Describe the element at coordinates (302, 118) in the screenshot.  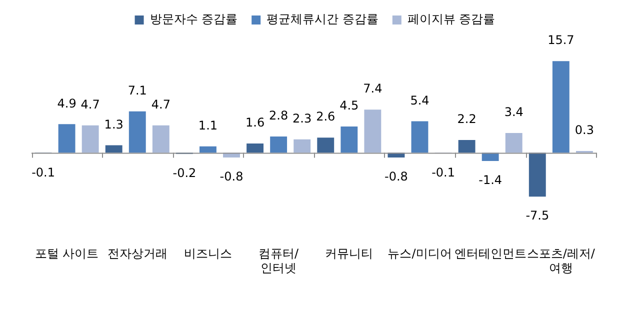
I see `data-label: 2.3` at that location.